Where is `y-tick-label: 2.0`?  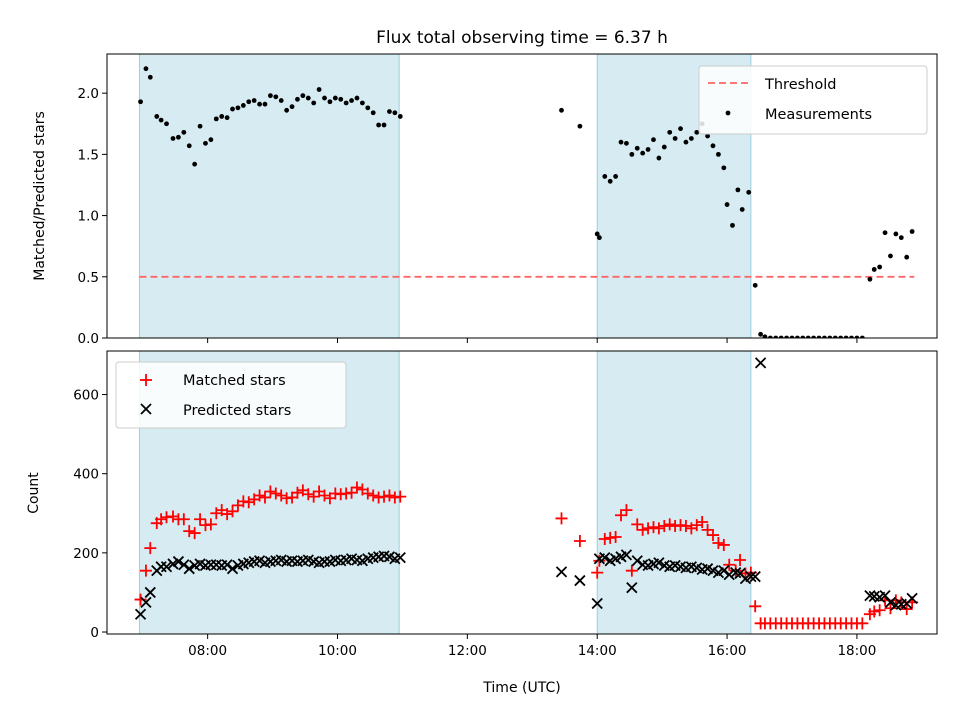
y-tick-label: 2.0 is located at coordinates (88, 94).